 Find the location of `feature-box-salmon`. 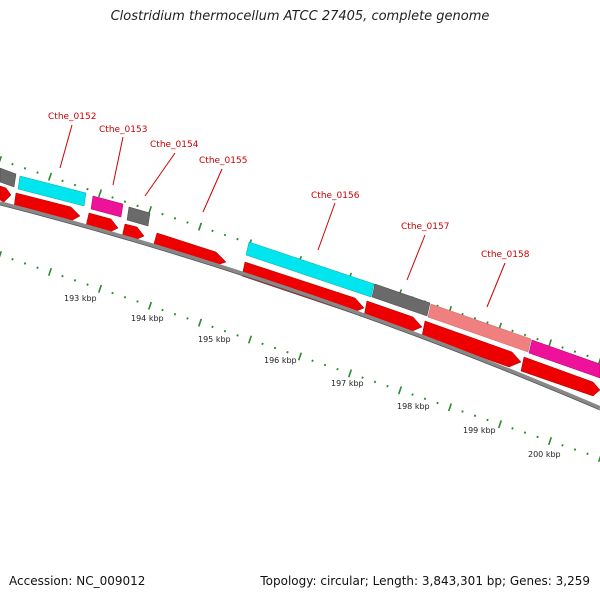

feature-box-salmon is located at coordinates (479, 328).